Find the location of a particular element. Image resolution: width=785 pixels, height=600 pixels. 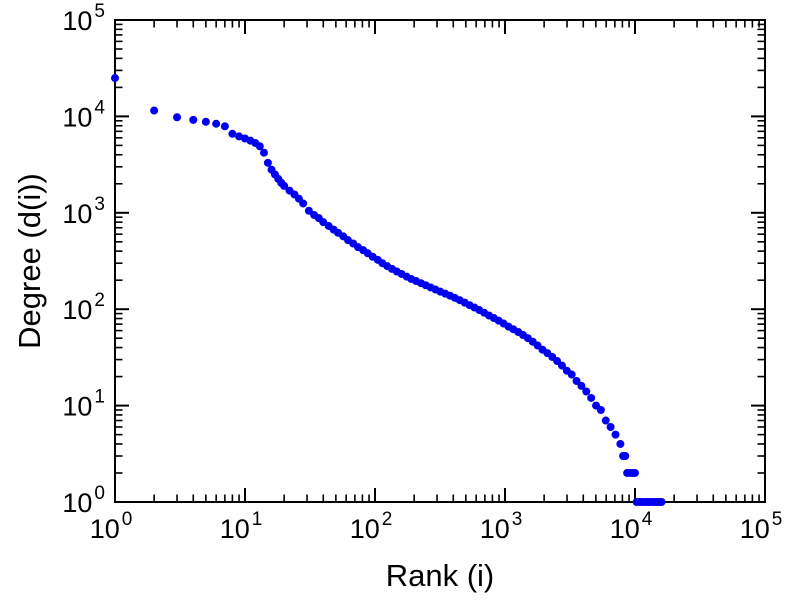

y-tick-label: 10 1 is located at coordinates (83, 404).